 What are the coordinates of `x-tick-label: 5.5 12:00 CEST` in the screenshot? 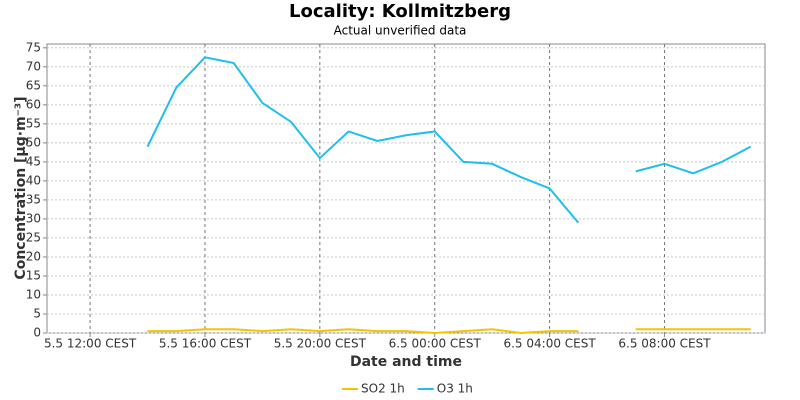 It's located at (90, 344).